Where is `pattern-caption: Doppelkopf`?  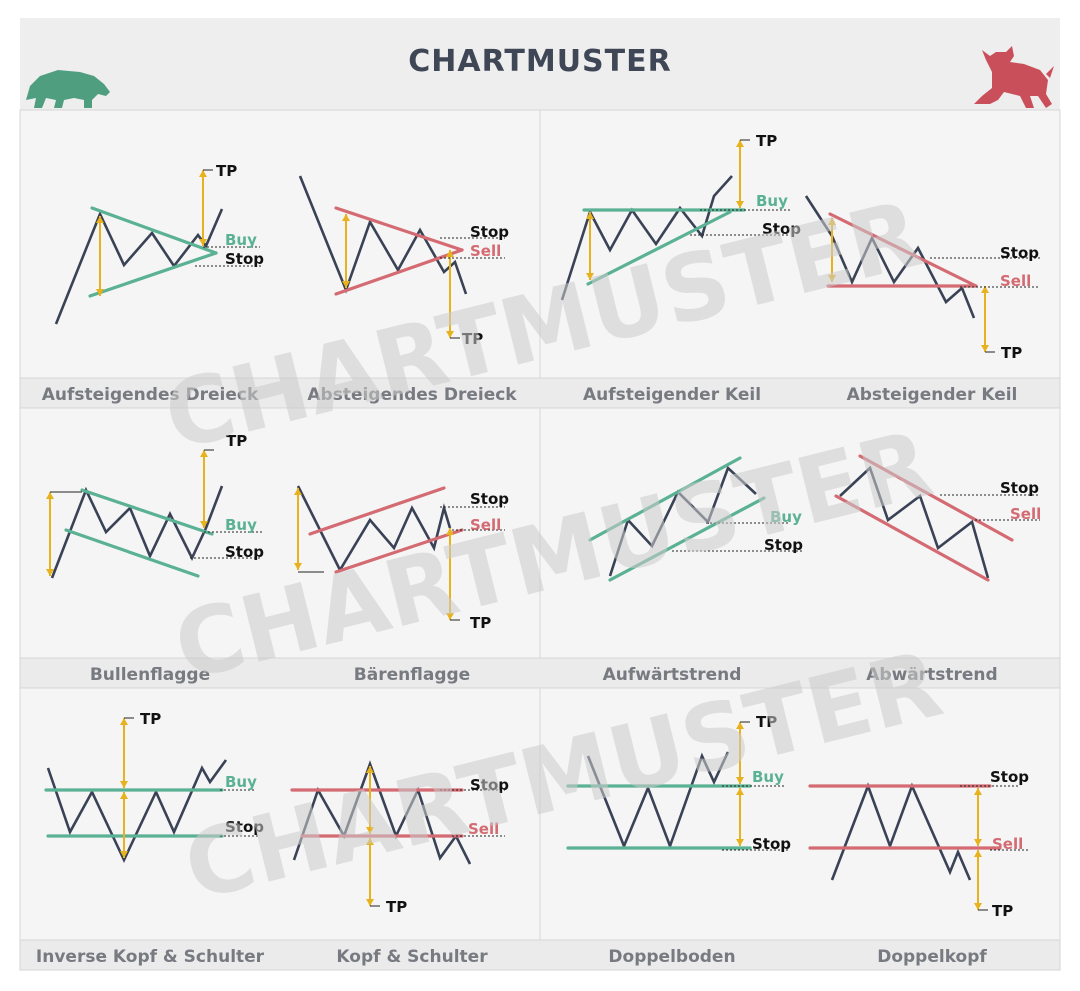 pattern-caption: Doppelkopf is located at coordinates (932, 957).